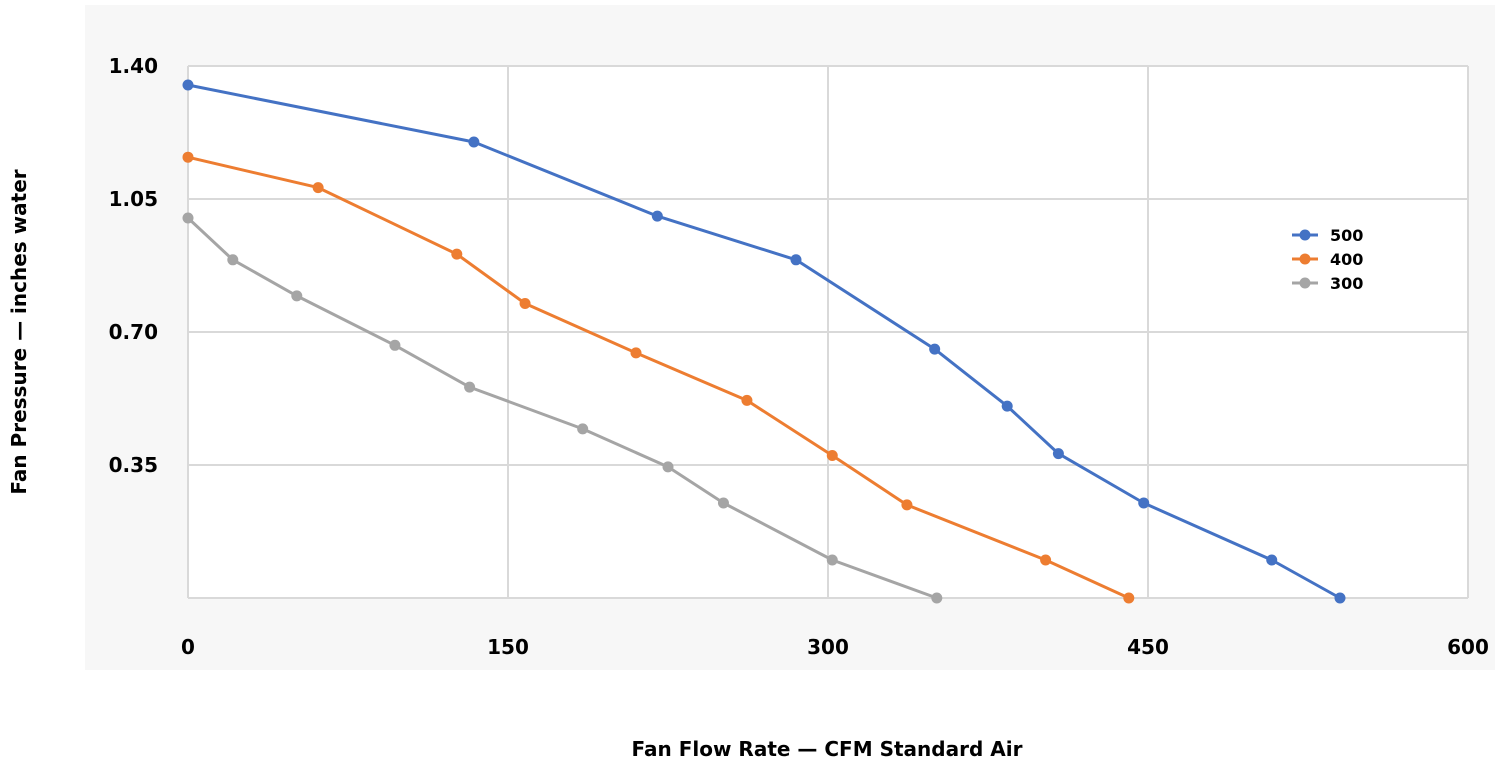  I want to click on y-axis-title: Fan Pressure — inches water, so click(19, 331).